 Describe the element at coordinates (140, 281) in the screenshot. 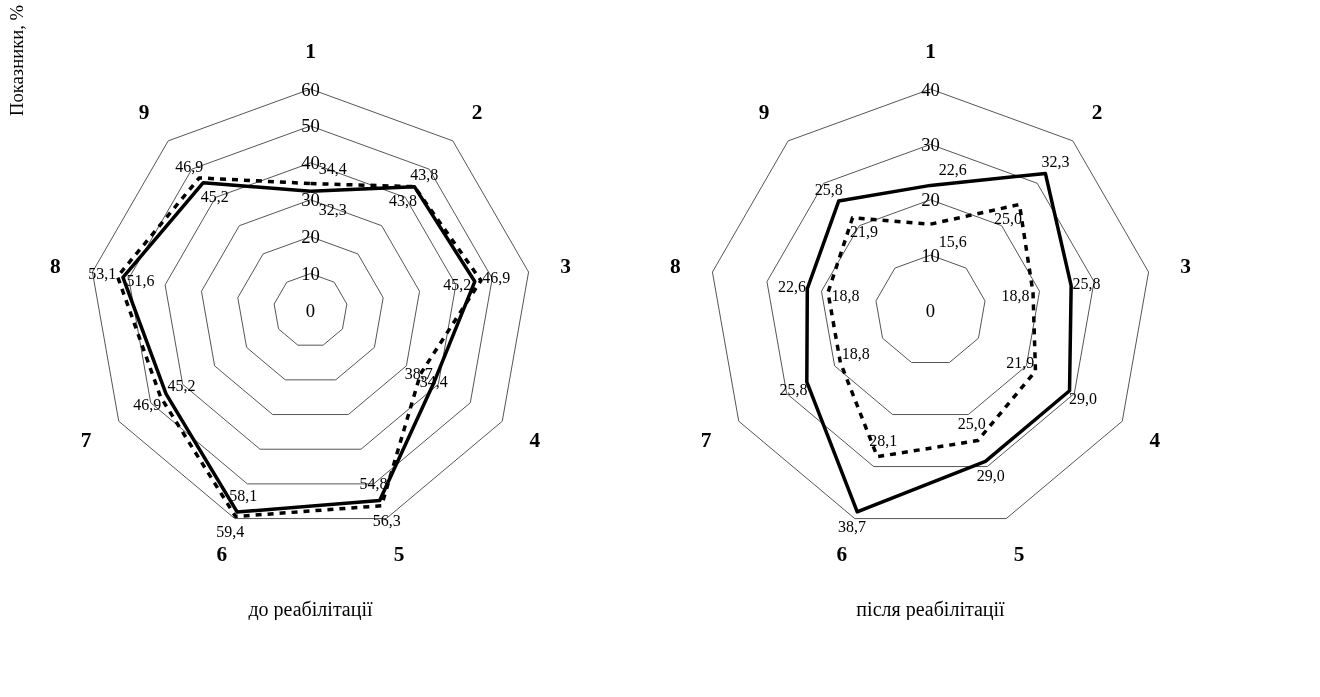

I see `data-label: 51,6` at that location.